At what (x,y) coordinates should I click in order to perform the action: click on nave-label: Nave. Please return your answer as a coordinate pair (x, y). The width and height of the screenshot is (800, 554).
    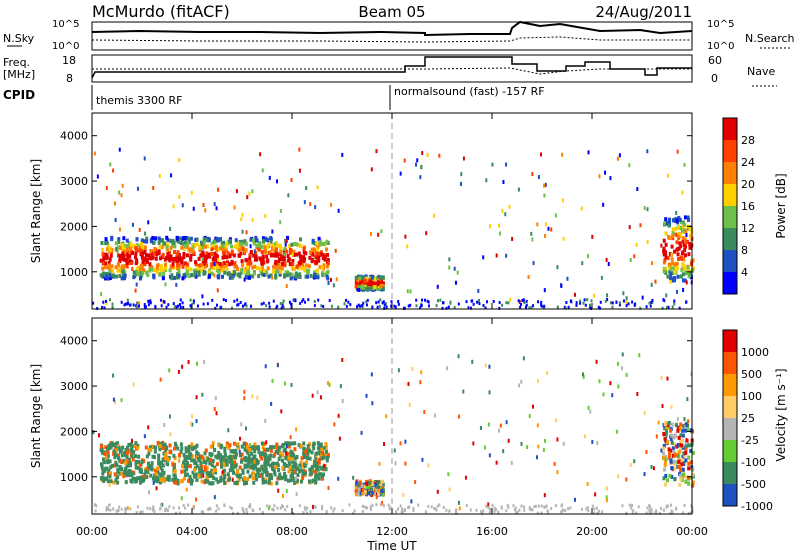
    Looking at the image, I should click on (761, 71).